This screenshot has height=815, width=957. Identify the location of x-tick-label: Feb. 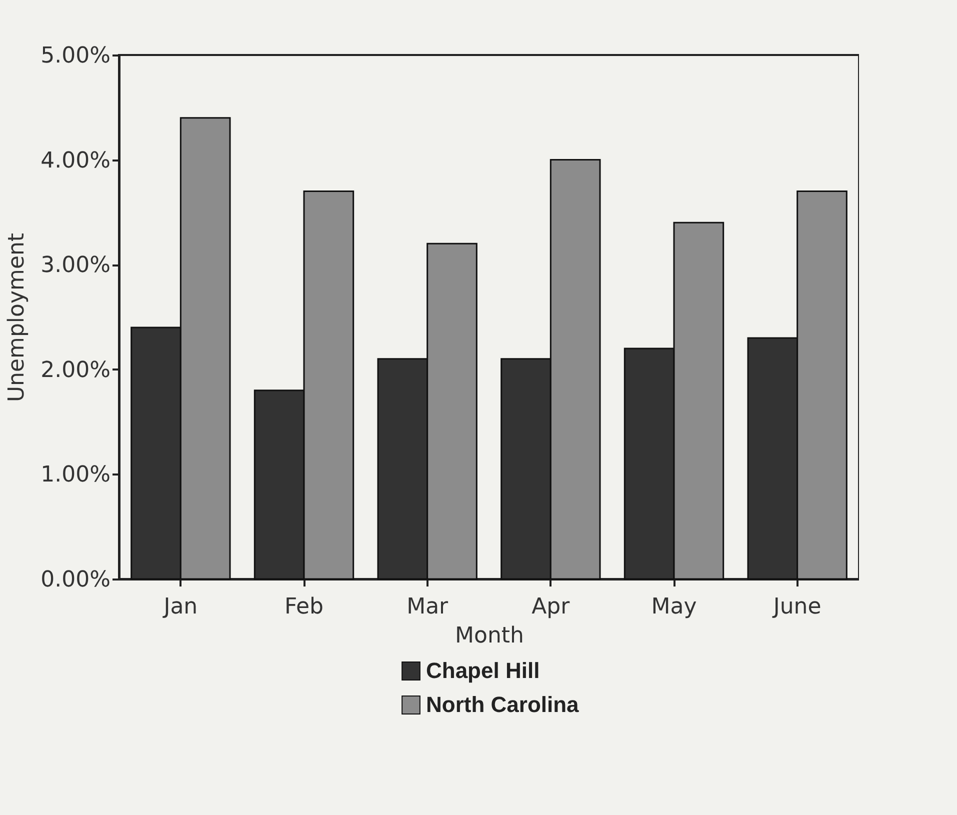
(304, 607).